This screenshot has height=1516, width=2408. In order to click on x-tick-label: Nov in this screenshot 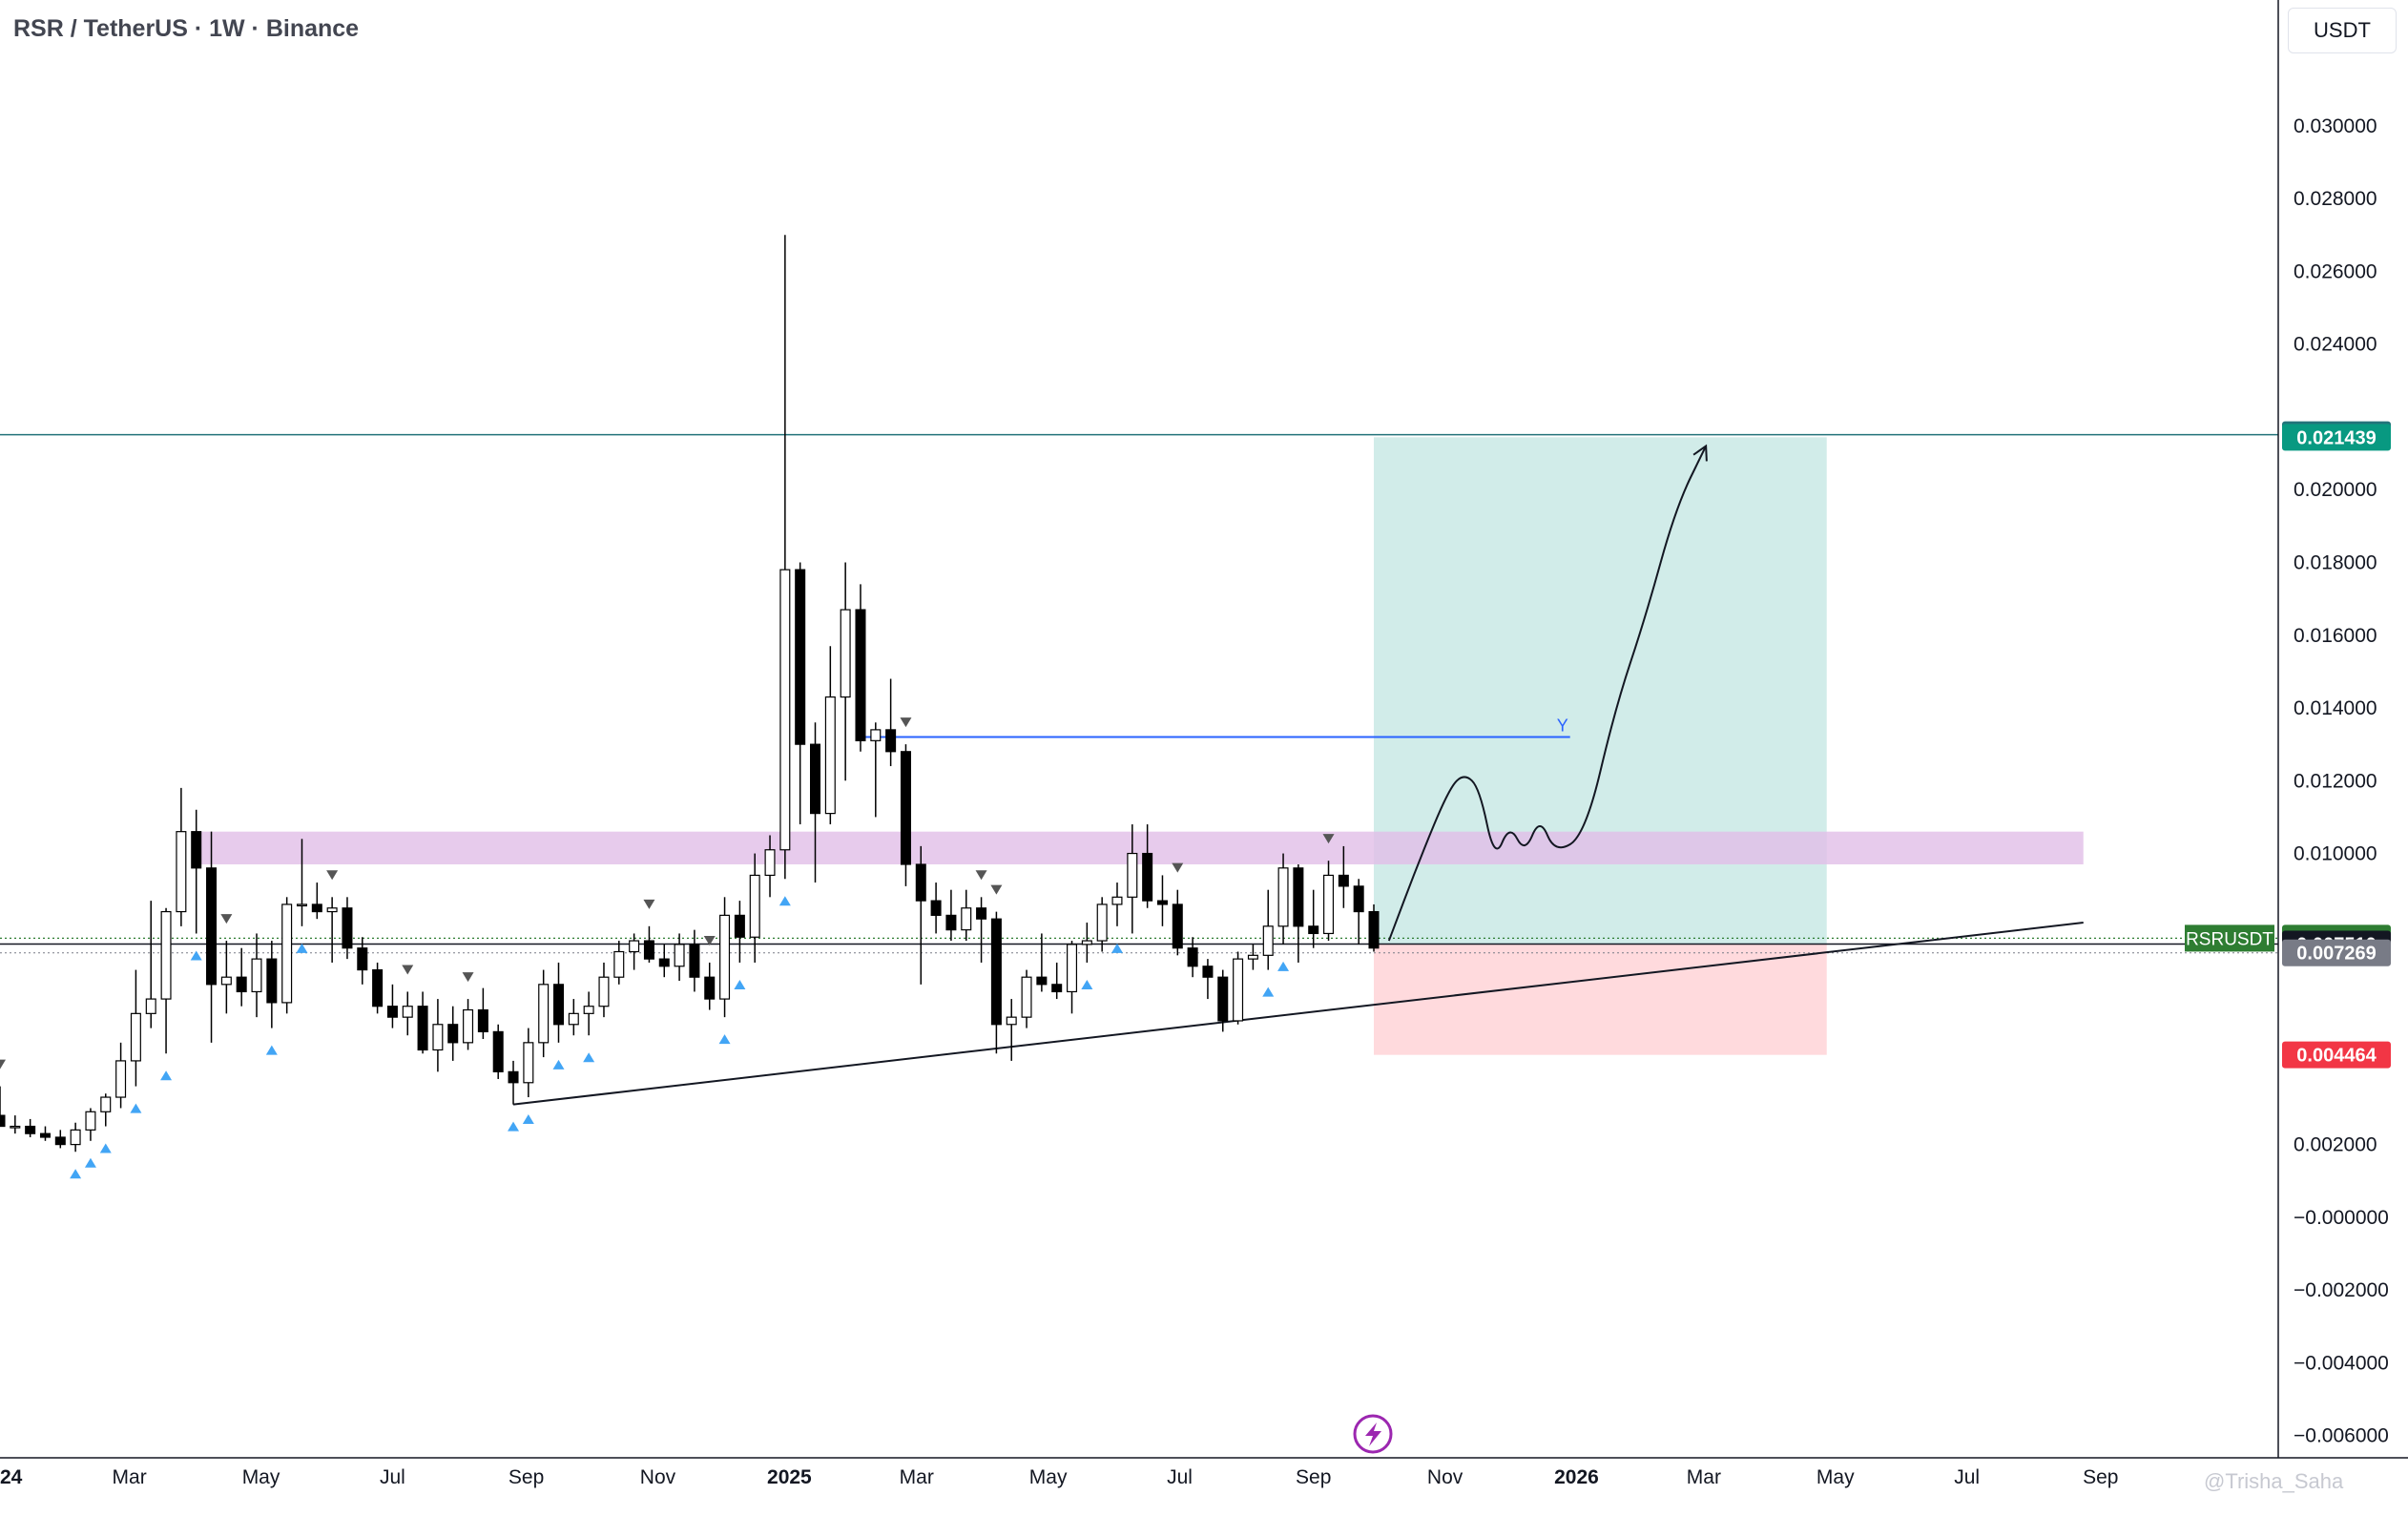, I will do `click(658, 1477)`.